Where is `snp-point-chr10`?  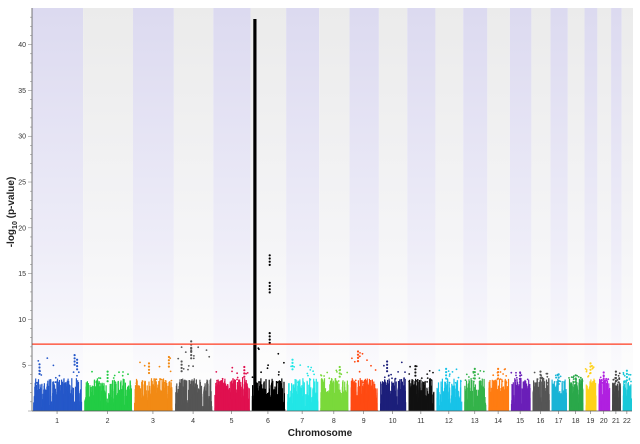
snp-point-chr10 is located at coordinates (384, 365).